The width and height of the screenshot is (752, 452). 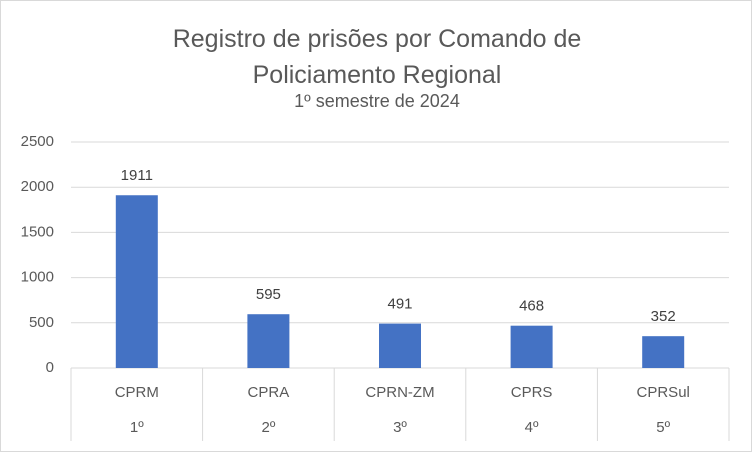 What do you see at coordinates (399, 392) in the screenshot?
I see `x-tick-label: CPRN-ZM` at bounding box center [399, 392].